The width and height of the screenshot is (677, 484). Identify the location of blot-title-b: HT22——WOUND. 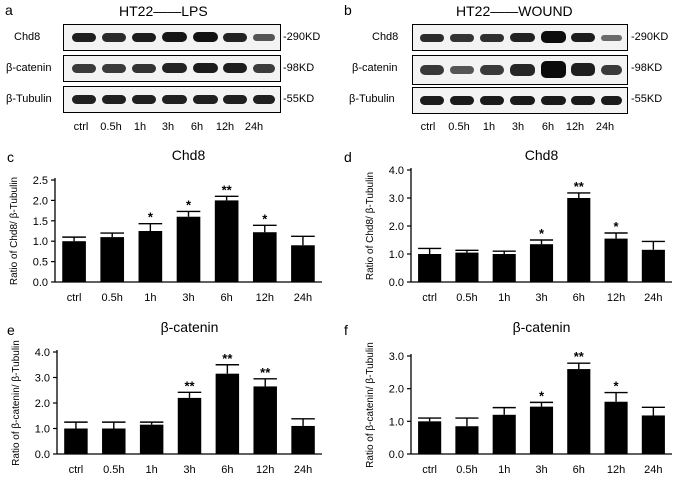
(514, 11).